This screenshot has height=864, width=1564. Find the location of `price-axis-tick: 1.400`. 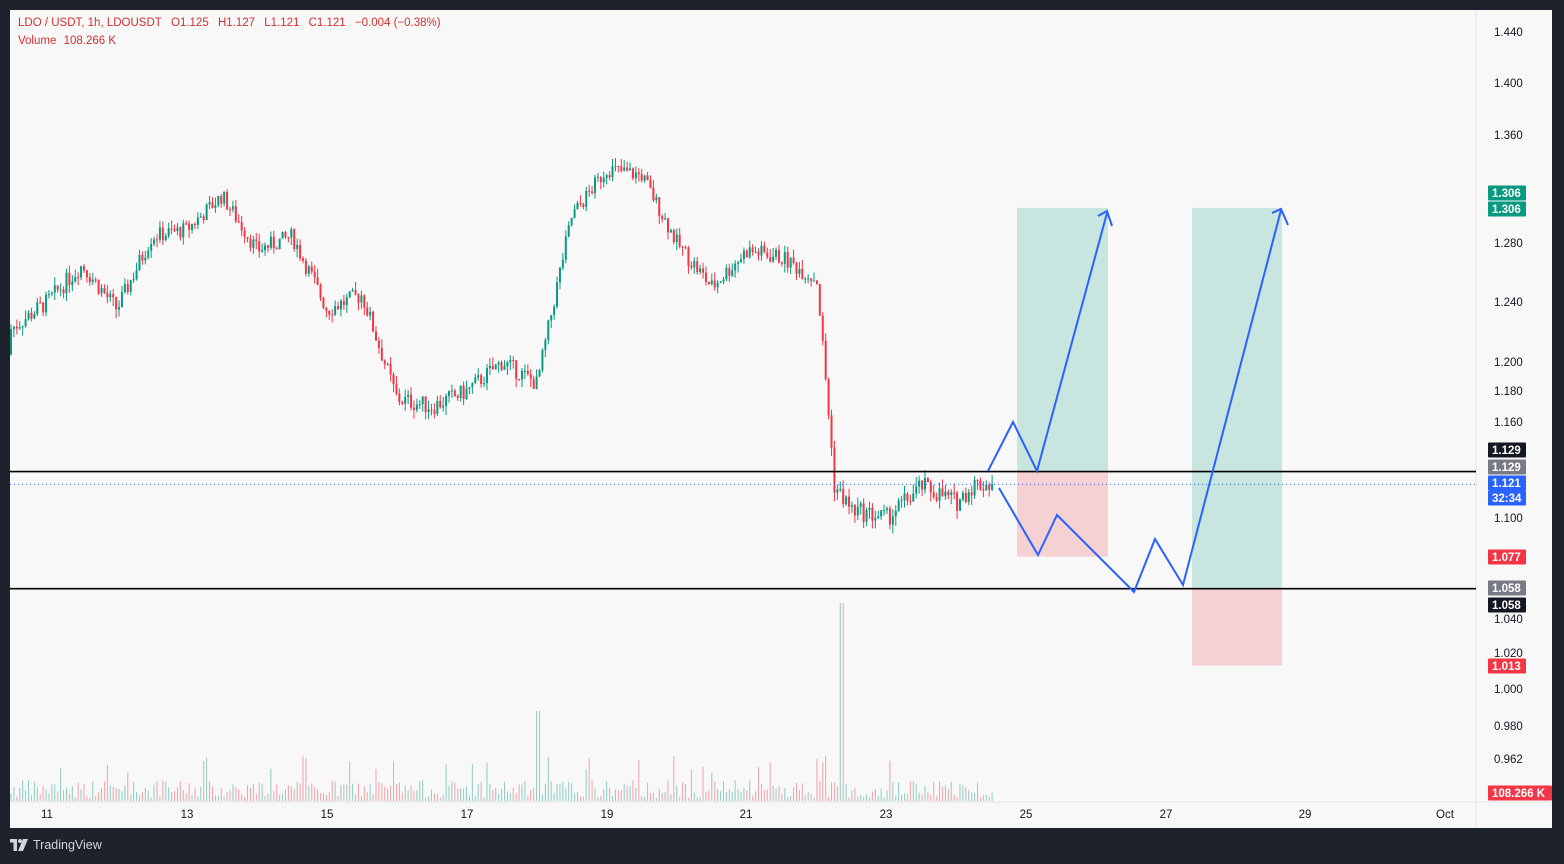

price-axis-tick: 1.400 is located at coordinates (1508, 84).